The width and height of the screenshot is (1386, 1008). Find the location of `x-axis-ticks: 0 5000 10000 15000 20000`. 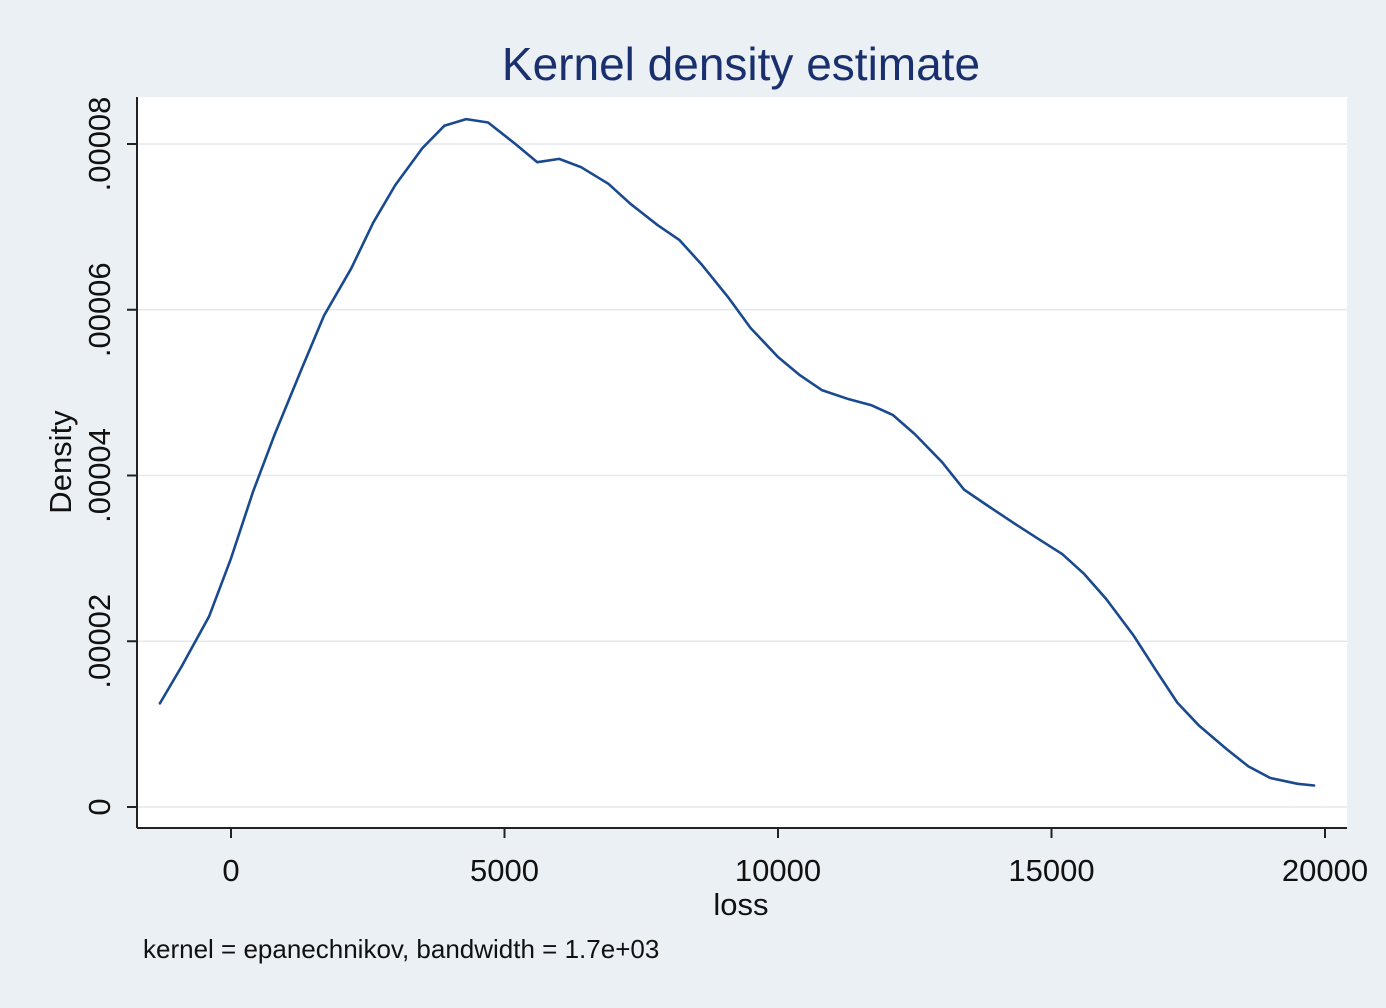

x-axis-ticks: 0 5000 10000 15000 20000 is located at coordinates (795, 858).